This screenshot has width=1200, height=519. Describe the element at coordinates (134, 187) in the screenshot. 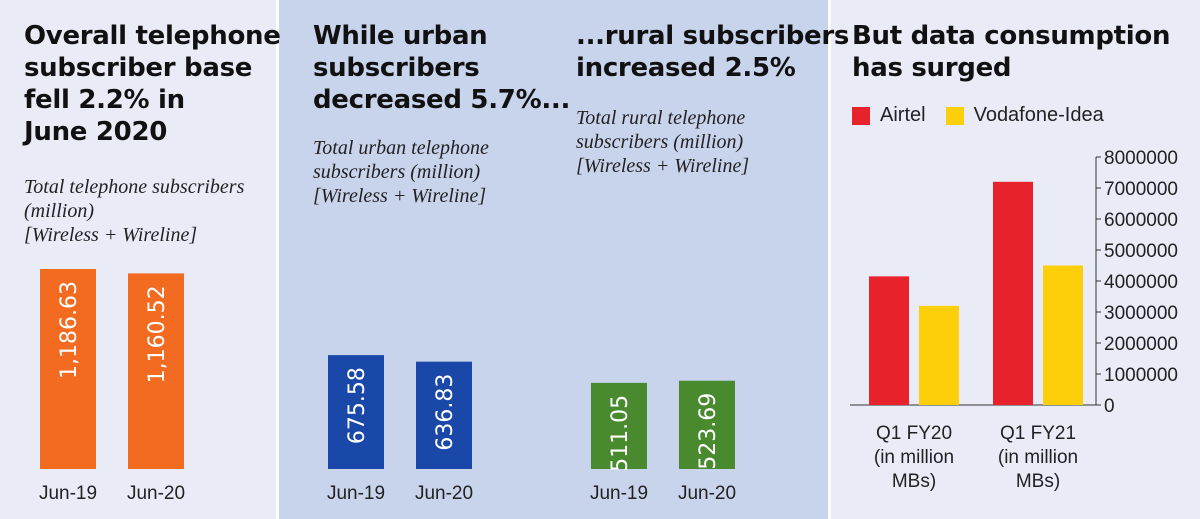

I see `subtitle-line: Total telephone subscribers` at that location.